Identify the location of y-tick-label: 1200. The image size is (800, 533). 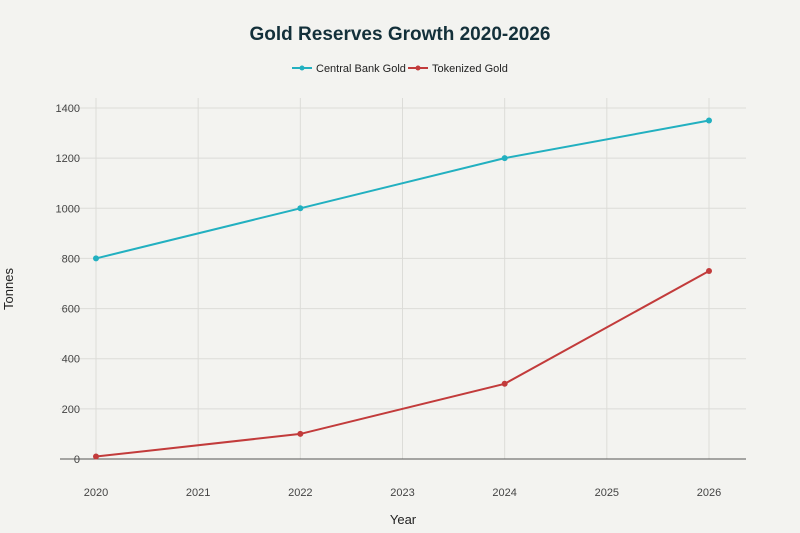
(68, 159).